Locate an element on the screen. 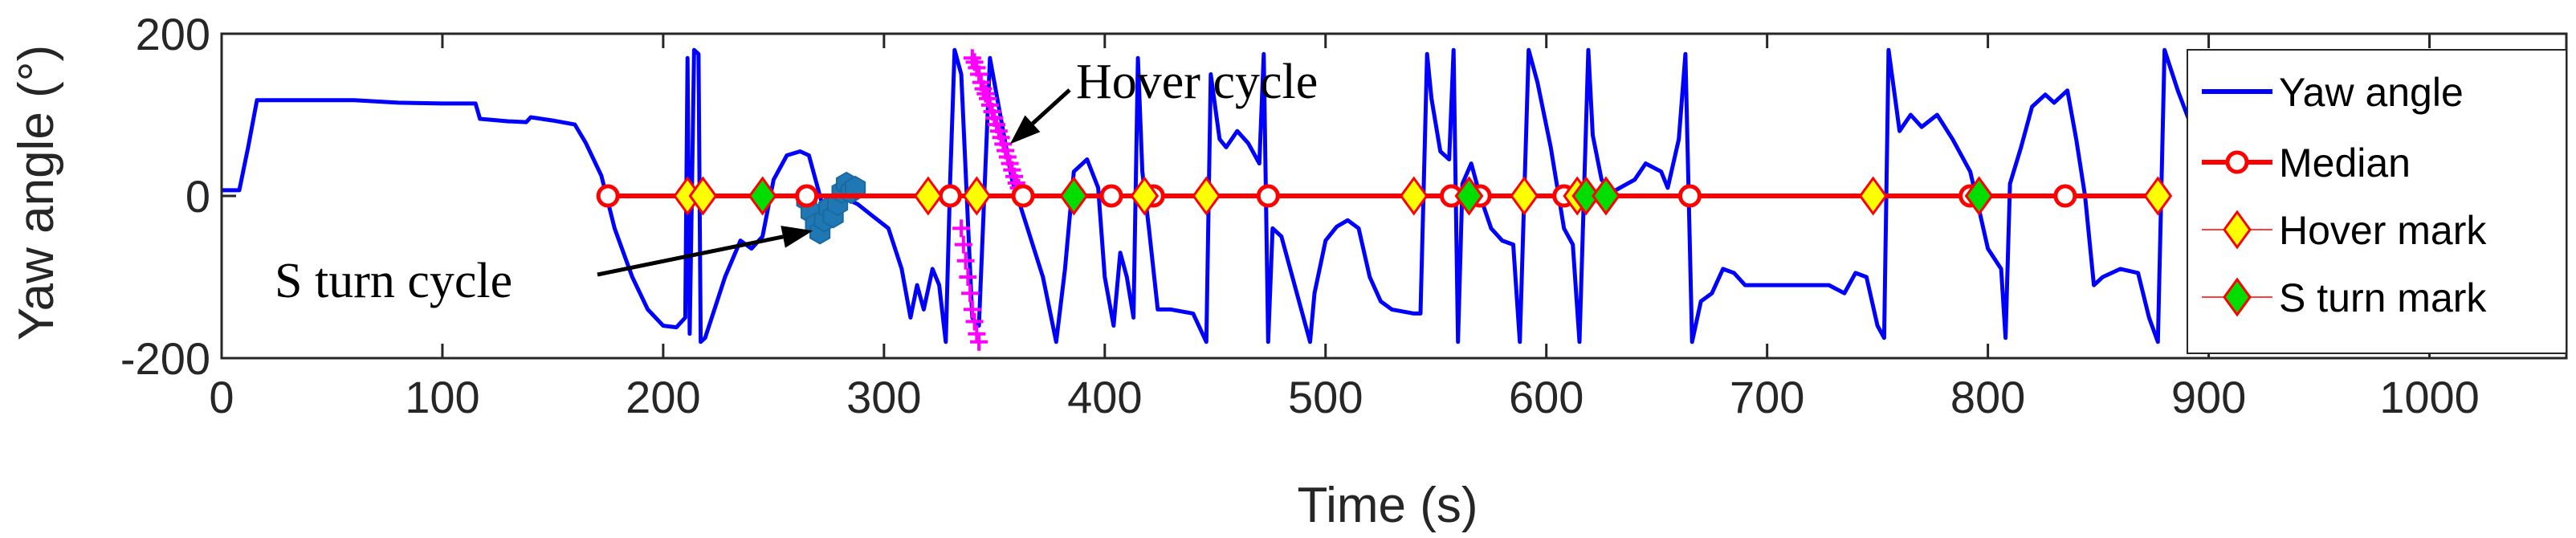 The image size is (2576, 538). legend: Yaw angle Median Hover mark S turn mark is located at coordinates (2377, 201).